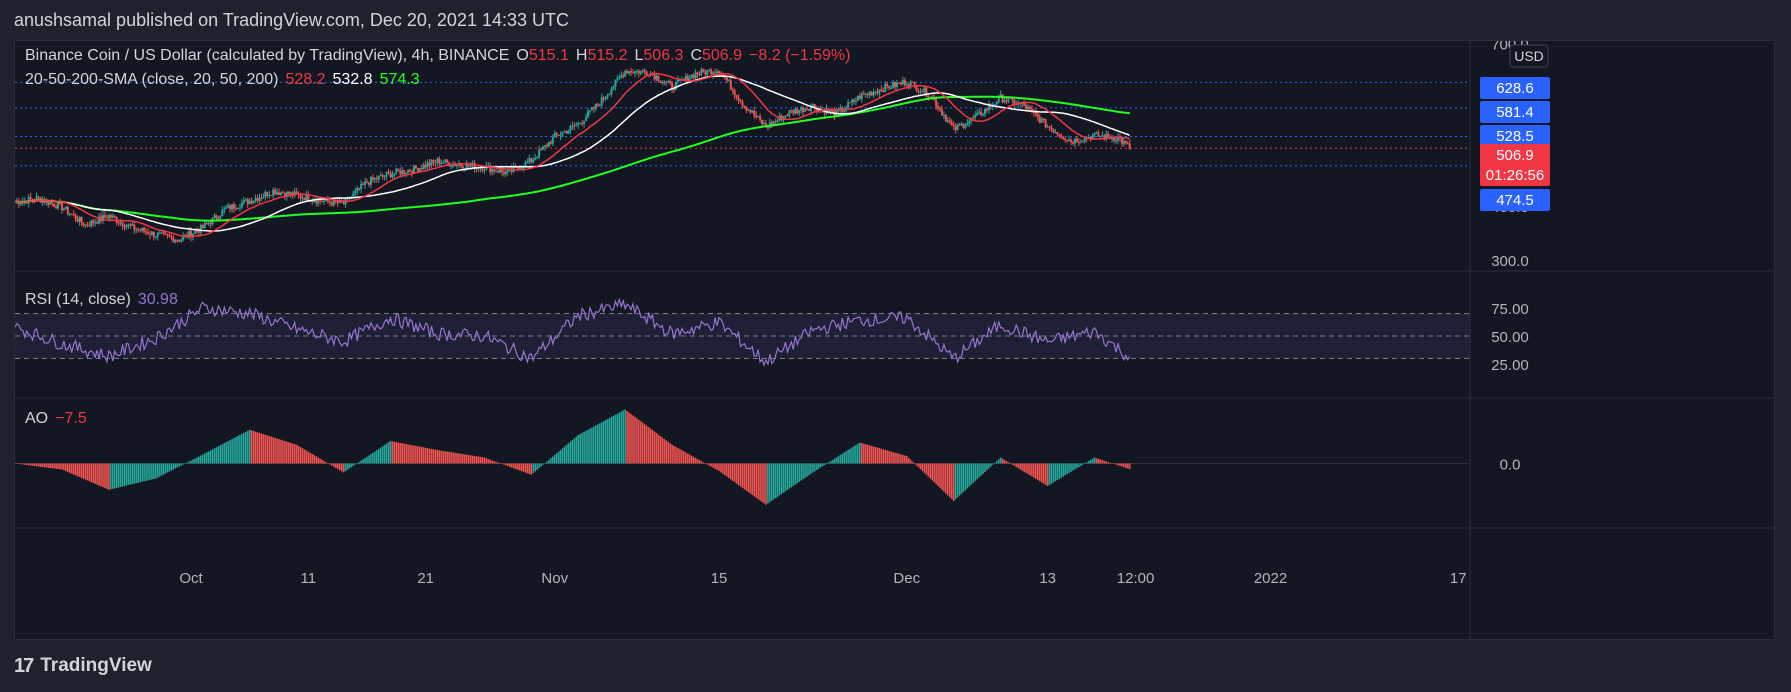 The width and height of the screenshot is (1791, 692). What do you see at coordinates (572, 158) in the screenshot?
I see `sma200-line` at bounding box center [572, 158].